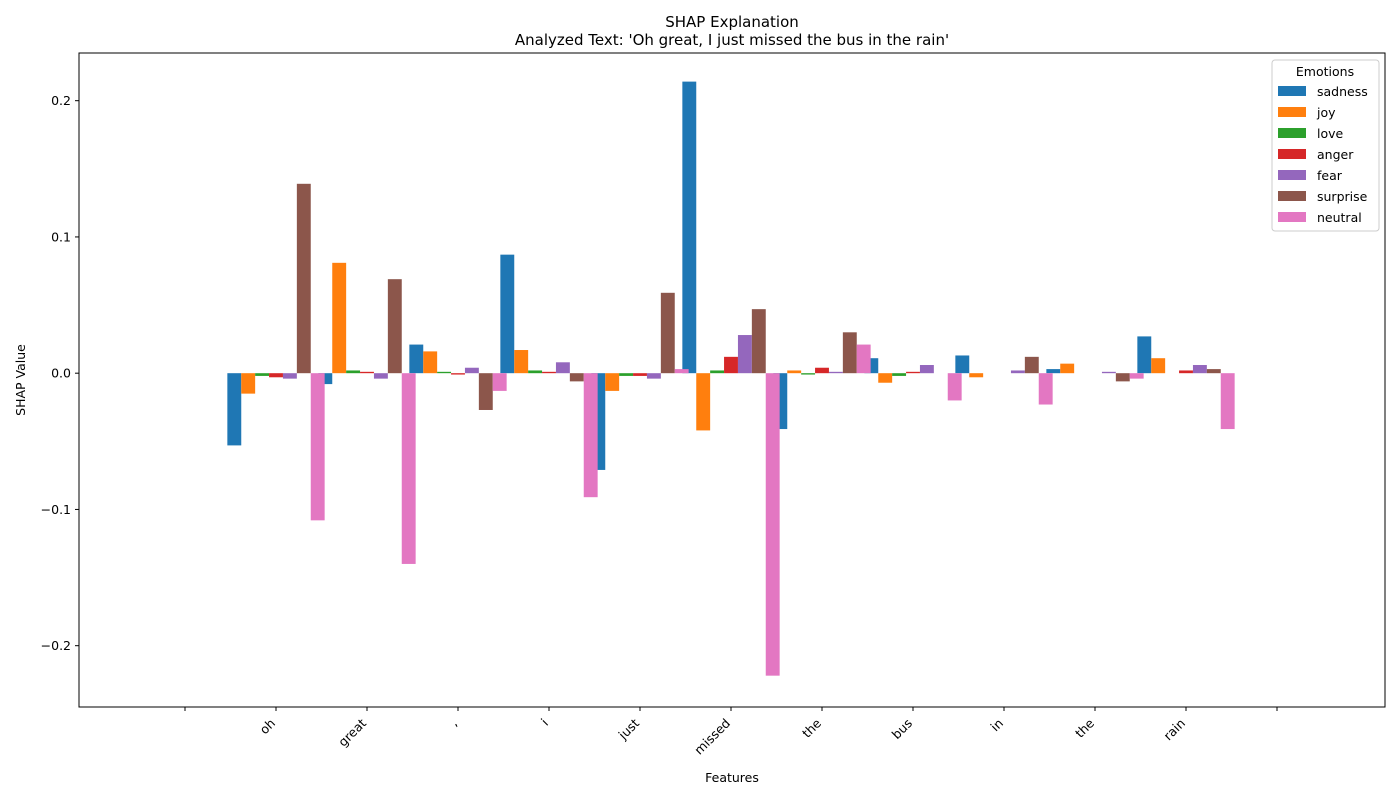 The width and height of the screenshot is (1400, 800). I want to click on legend-swatch-surprise, so click(1292, 196).